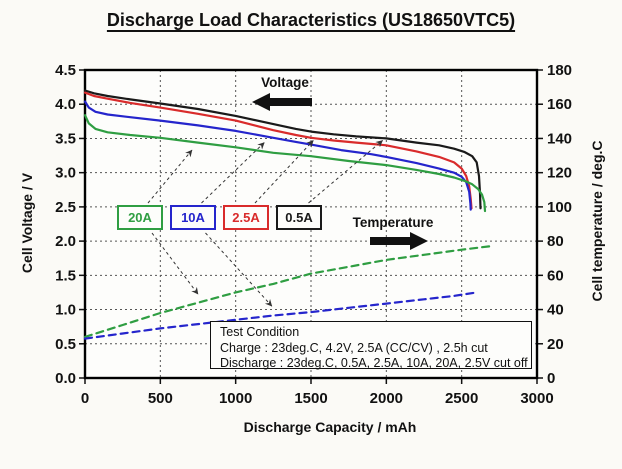 The height and width of the screenshot is (469, 622). I want to click on y-right-tick-label: 60, so click(555, 275).